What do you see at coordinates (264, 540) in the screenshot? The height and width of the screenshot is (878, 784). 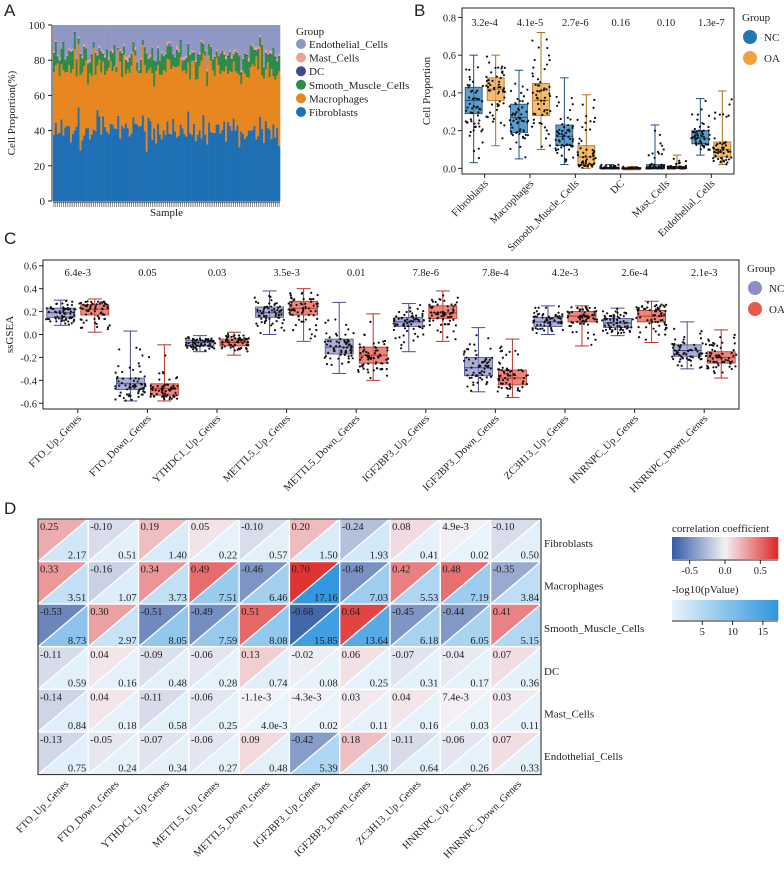 I see `cell-fibroblasts-mettl5-down-genes: -0.100.57` at bounding box center [264, 540].